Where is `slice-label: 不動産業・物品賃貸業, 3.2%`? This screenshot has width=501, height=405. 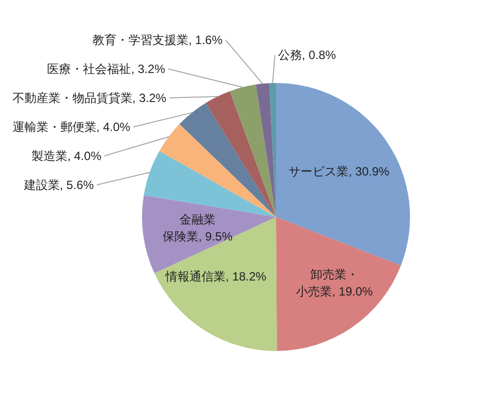 slice-label: 不動産業・物品賃貸業, 3.2% is located at coordinates (89, 97).